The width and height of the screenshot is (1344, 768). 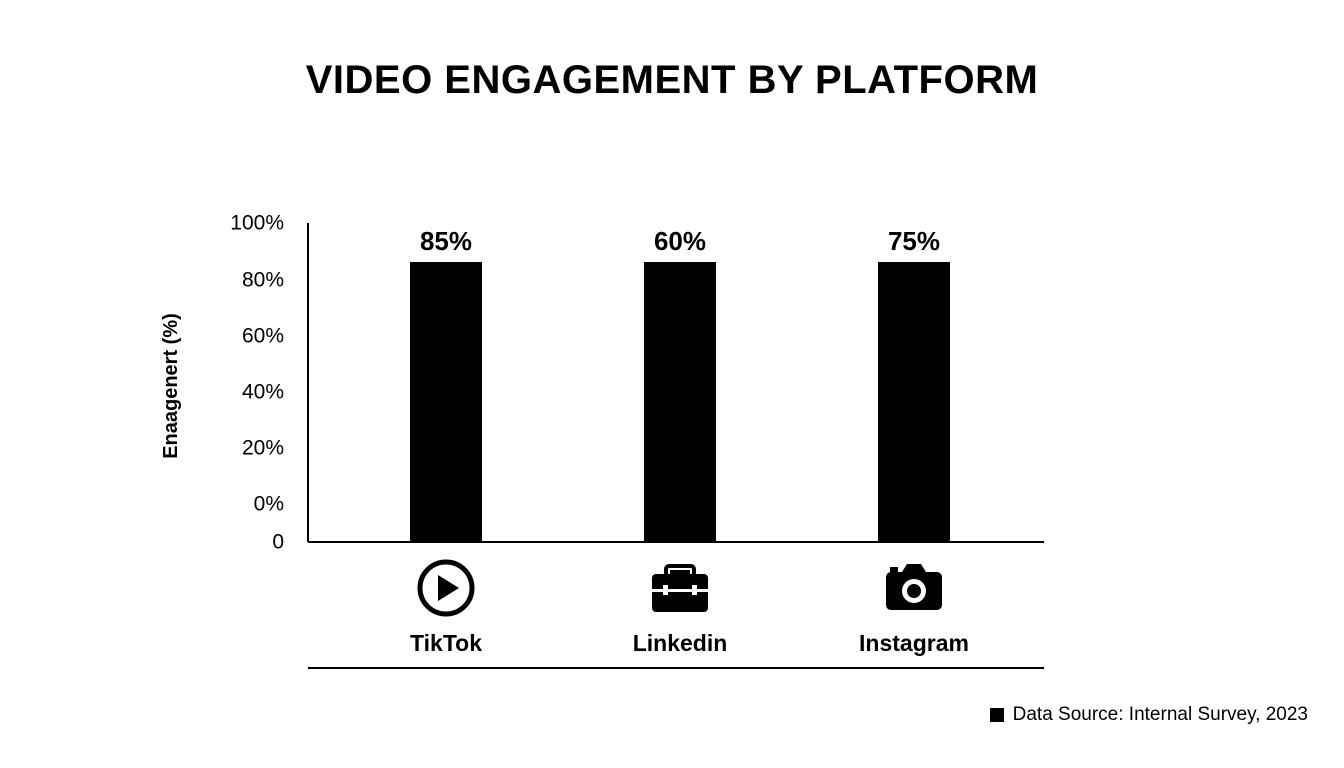 I want to click on y-axis-label-group: Enaagenert (%), so click(x=171, y=386).